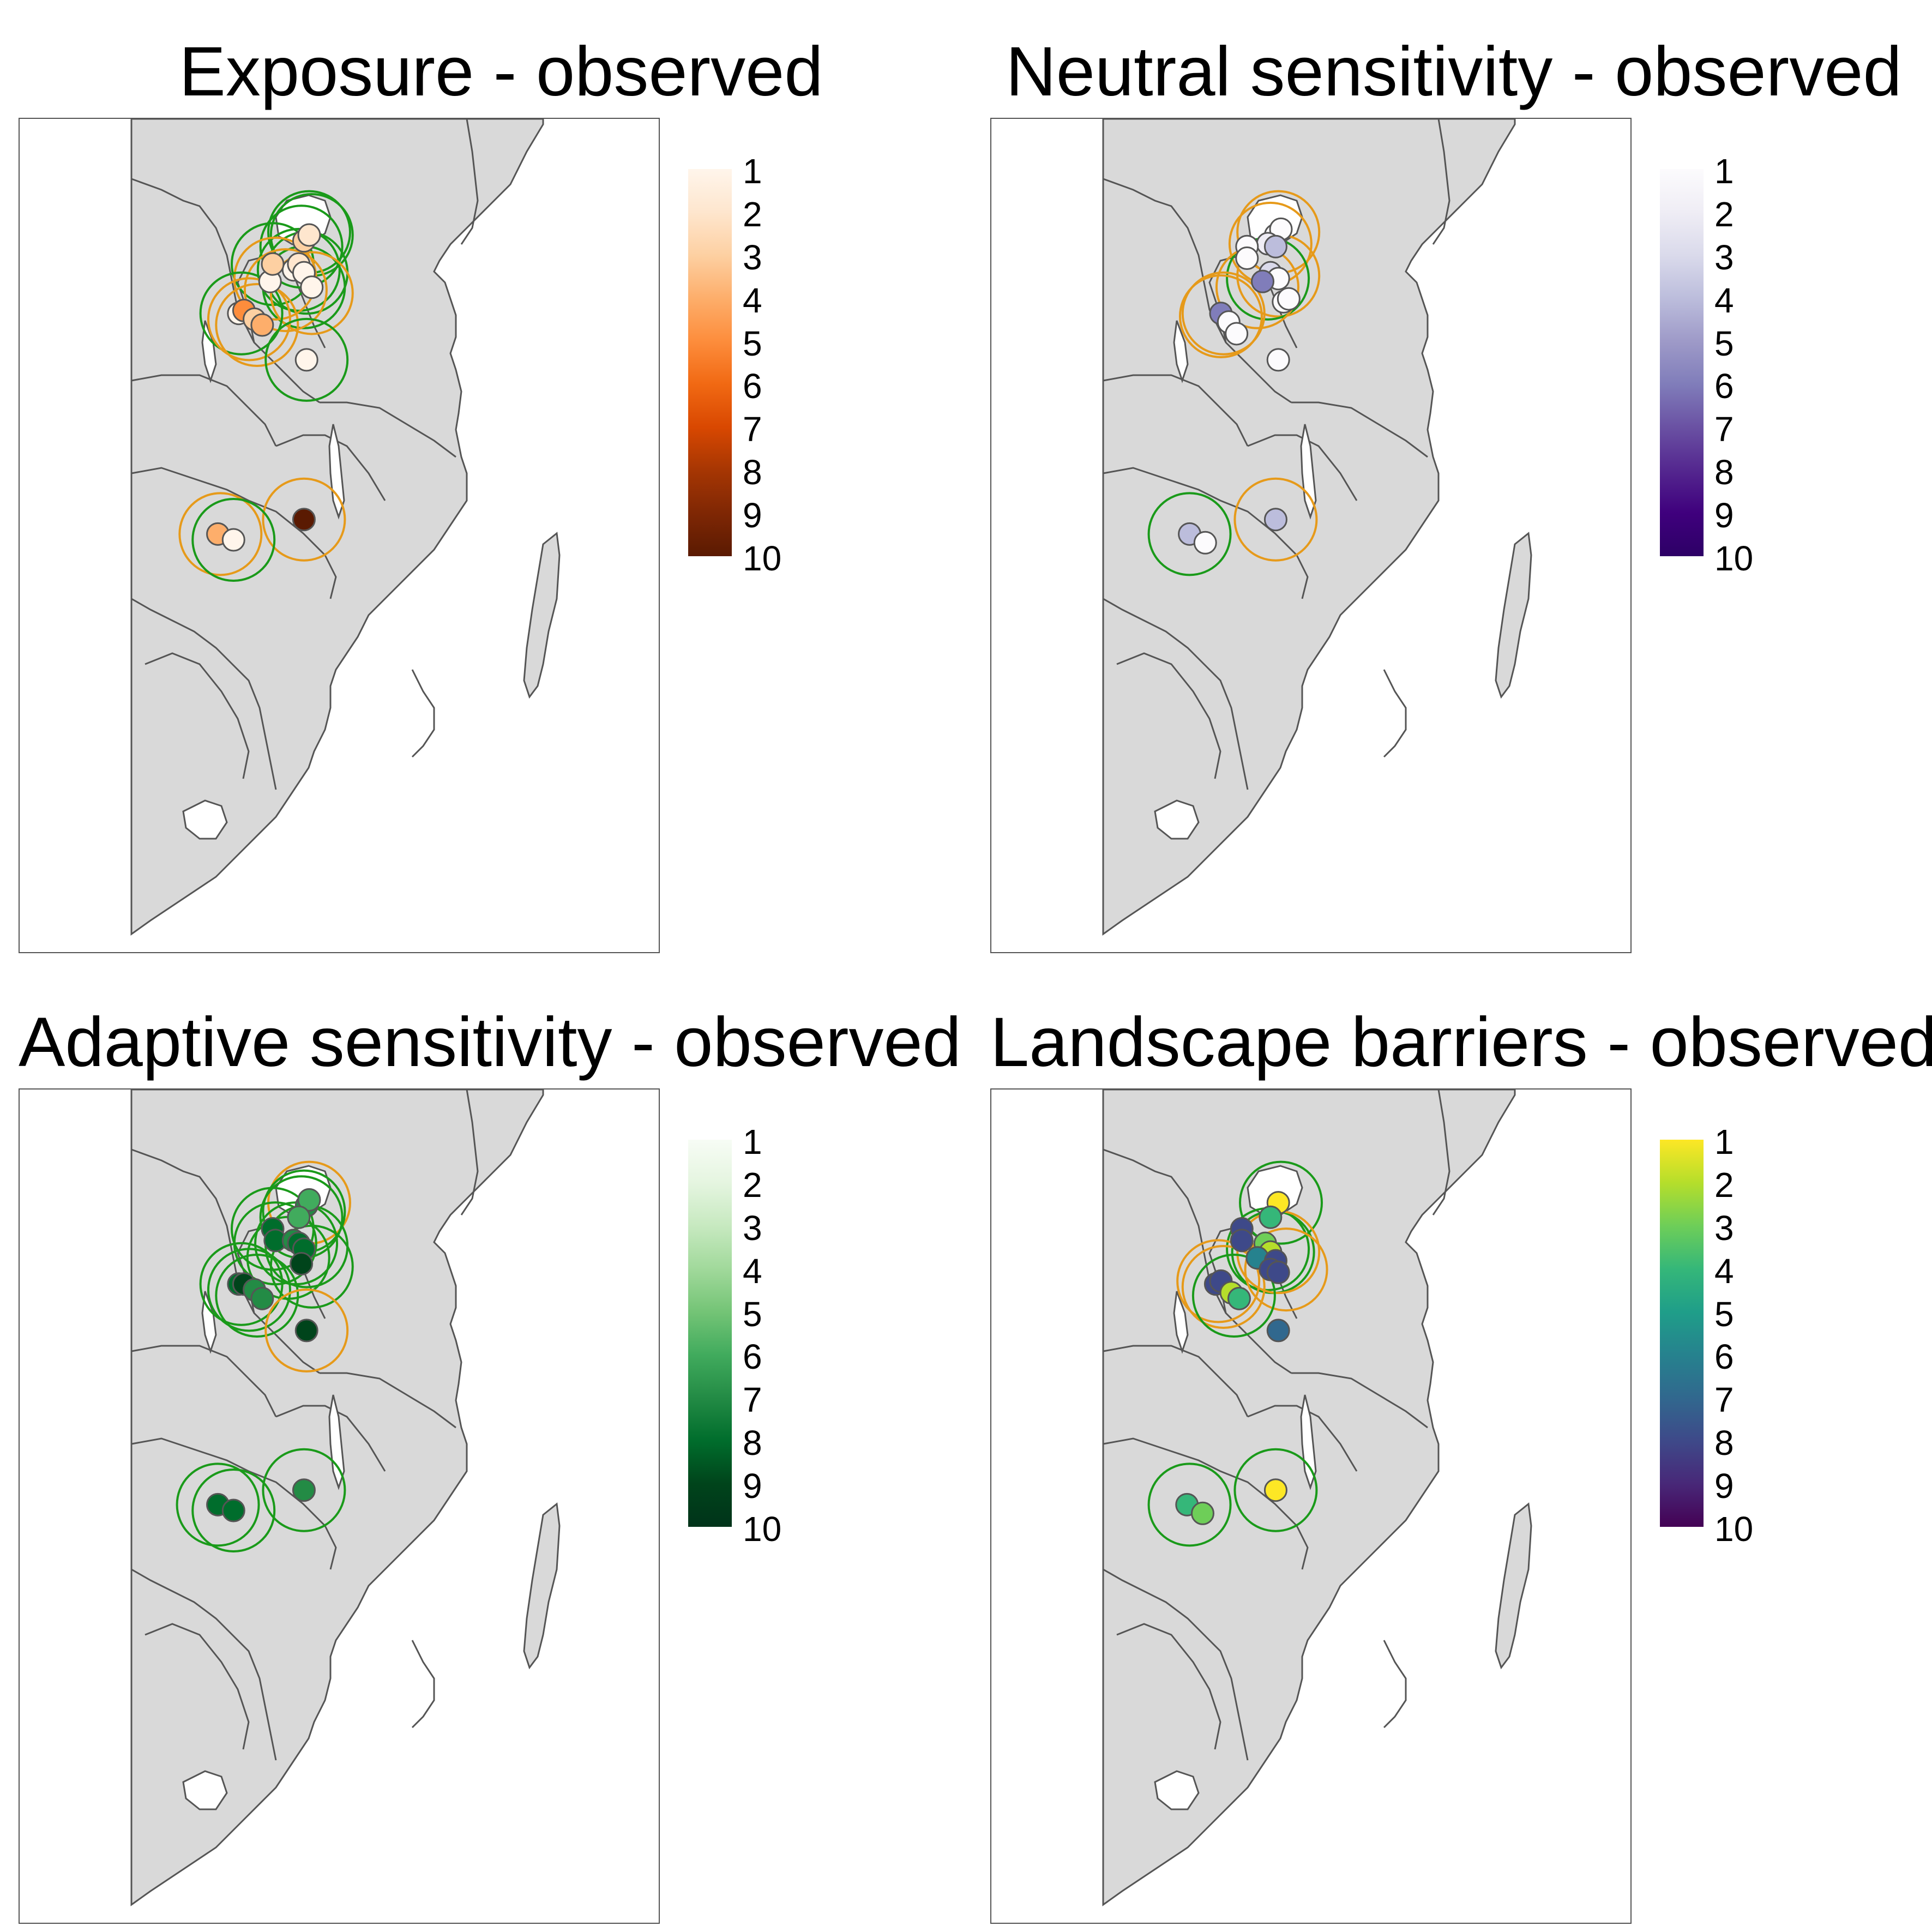 The image size is (1932, 1932). I want to click on legend-tick-label: 2, so click(752, 214).